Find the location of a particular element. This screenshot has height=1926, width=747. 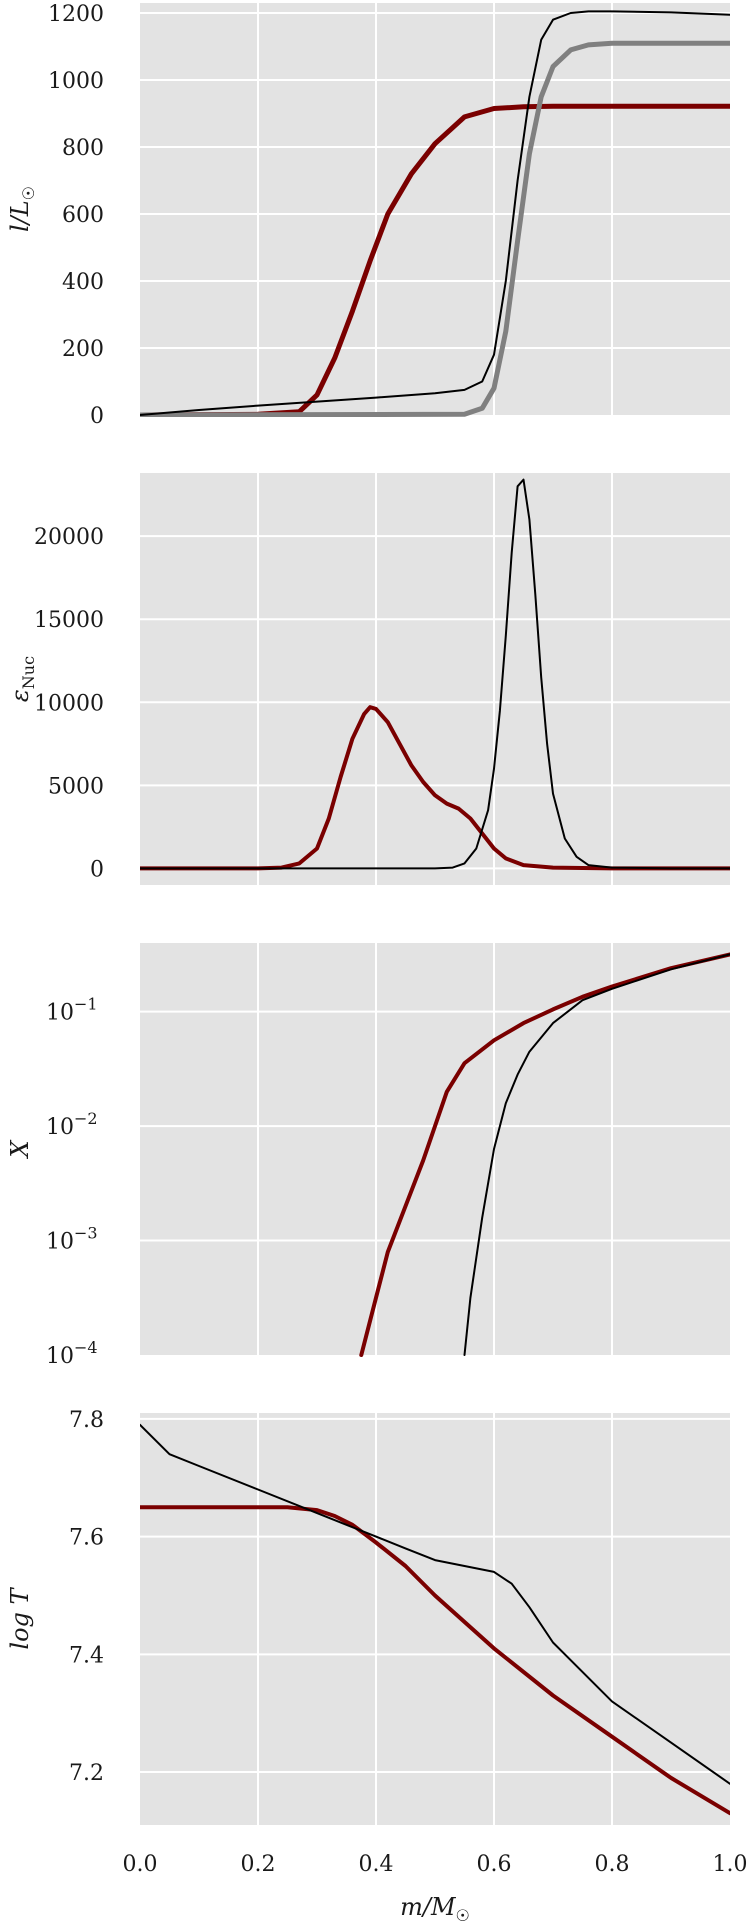

y-axis-label-subscript: Nuc is located at coordinates (28, 672).